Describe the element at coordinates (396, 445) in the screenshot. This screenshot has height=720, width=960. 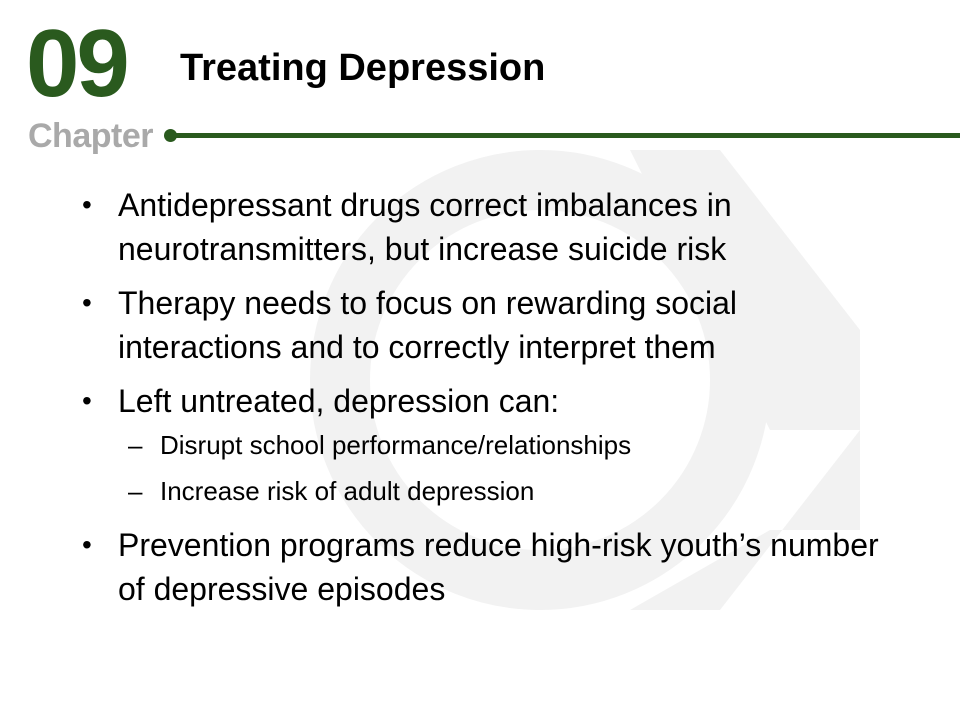
I see `sub-bullet-text: Disrupt school performance/relationships` at that location.